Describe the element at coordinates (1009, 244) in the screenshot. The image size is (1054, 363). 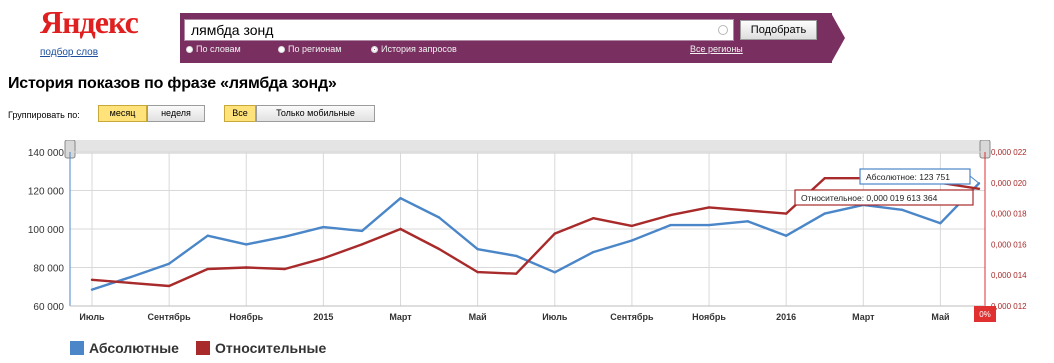
I see `y-right-tick-label: 0,000 016` at that location.